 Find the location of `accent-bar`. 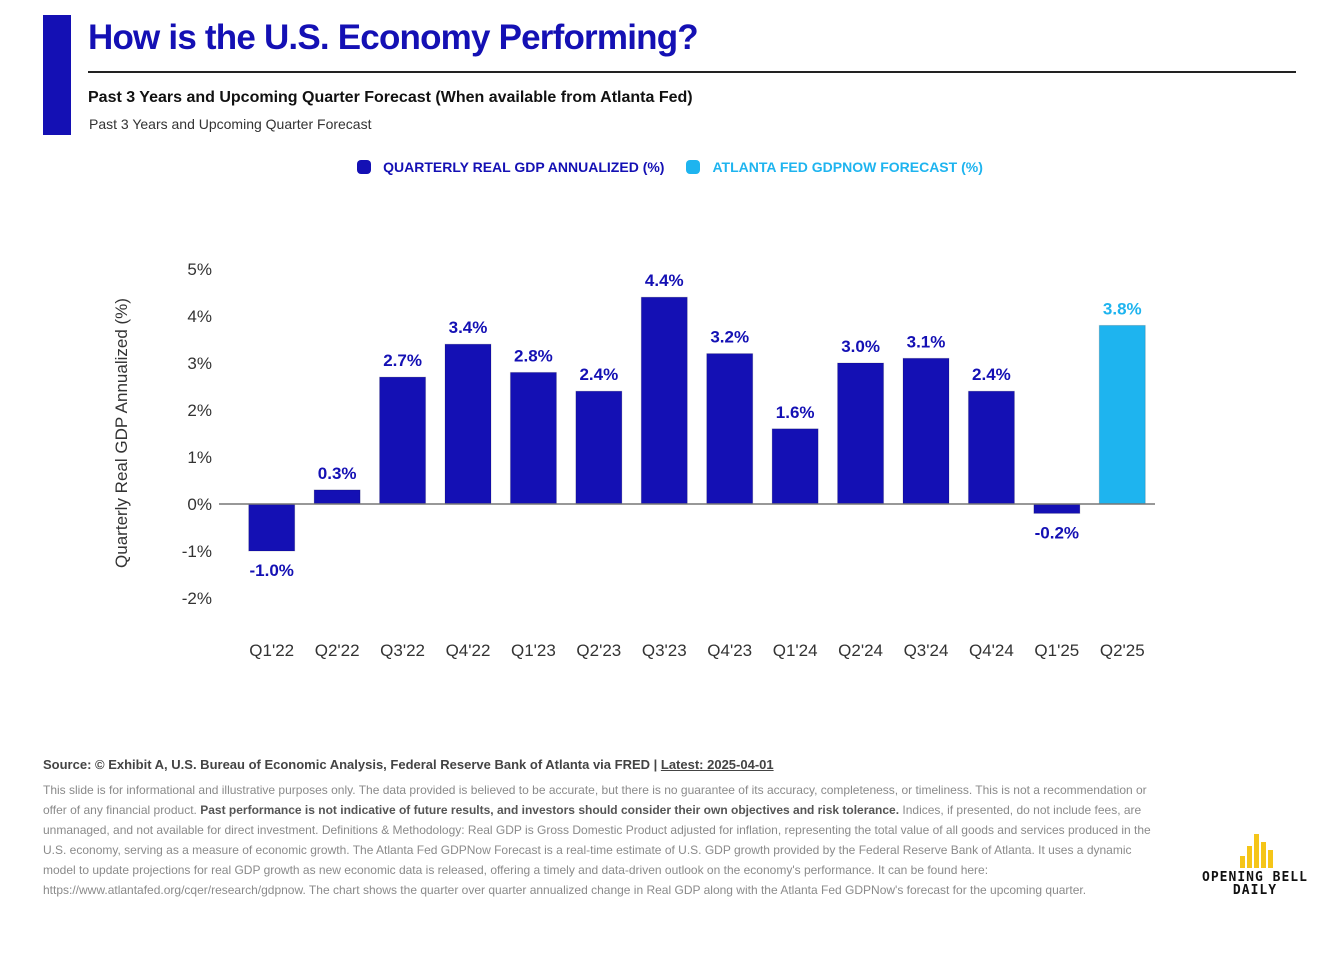

accent-bar is located at coordinates (57, 75).